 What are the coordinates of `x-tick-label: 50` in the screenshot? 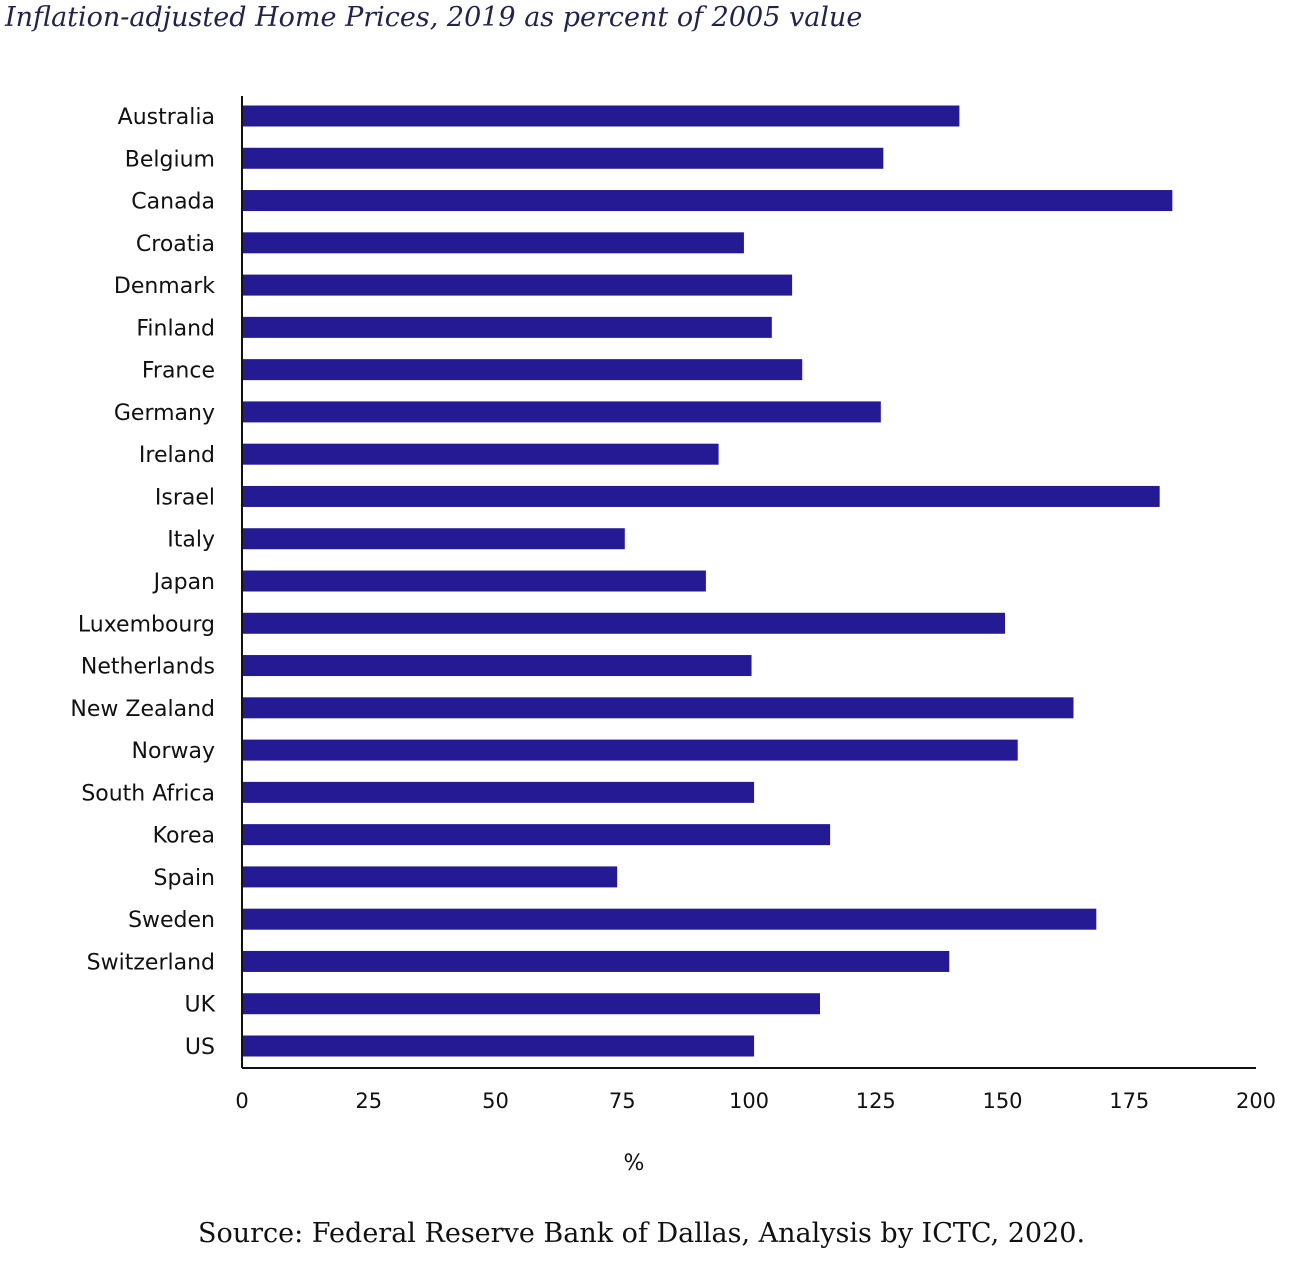 It's located at (495, 1101).